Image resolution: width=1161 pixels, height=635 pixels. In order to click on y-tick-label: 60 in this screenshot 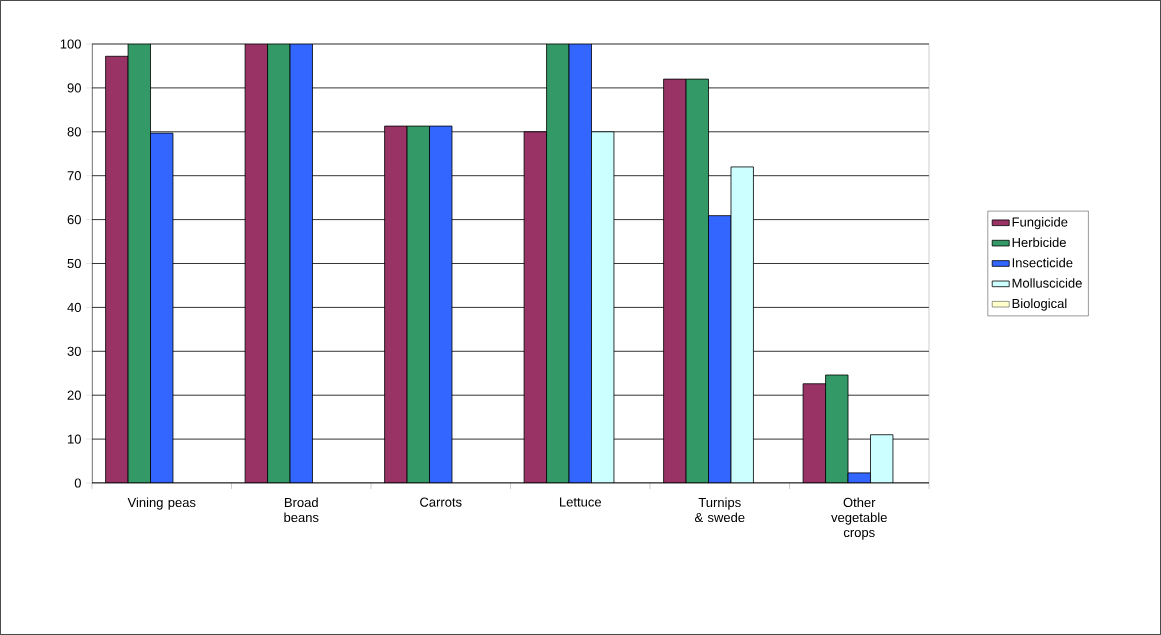, I will do `click(74, 219)`.